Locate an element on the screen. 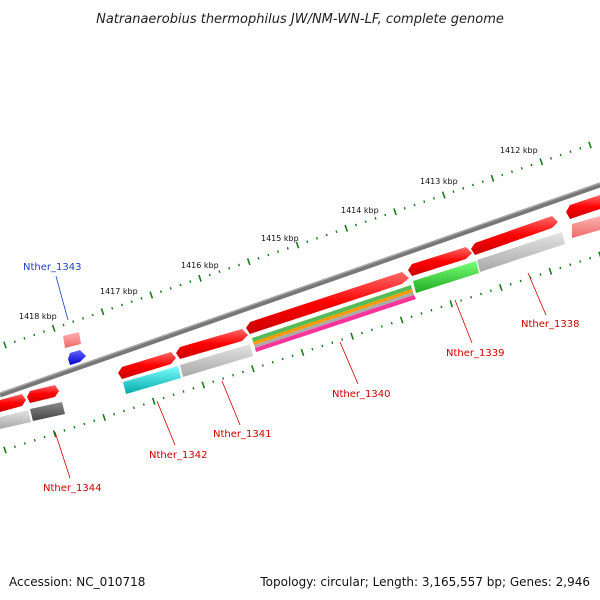 The image size is (600, 600). scale-label-1417: 1417 kbp is located at coordinates (119, 291).